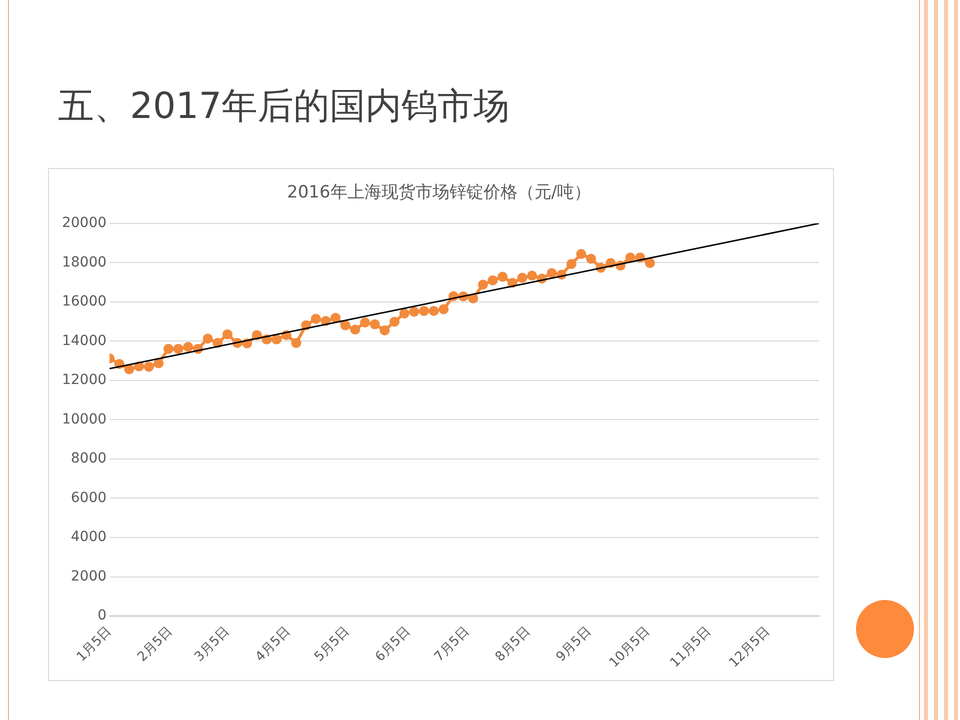  Describe the element at coordinates (513, 644) in the screenshot. I see `x-tick-label: 8月5日` at that location.